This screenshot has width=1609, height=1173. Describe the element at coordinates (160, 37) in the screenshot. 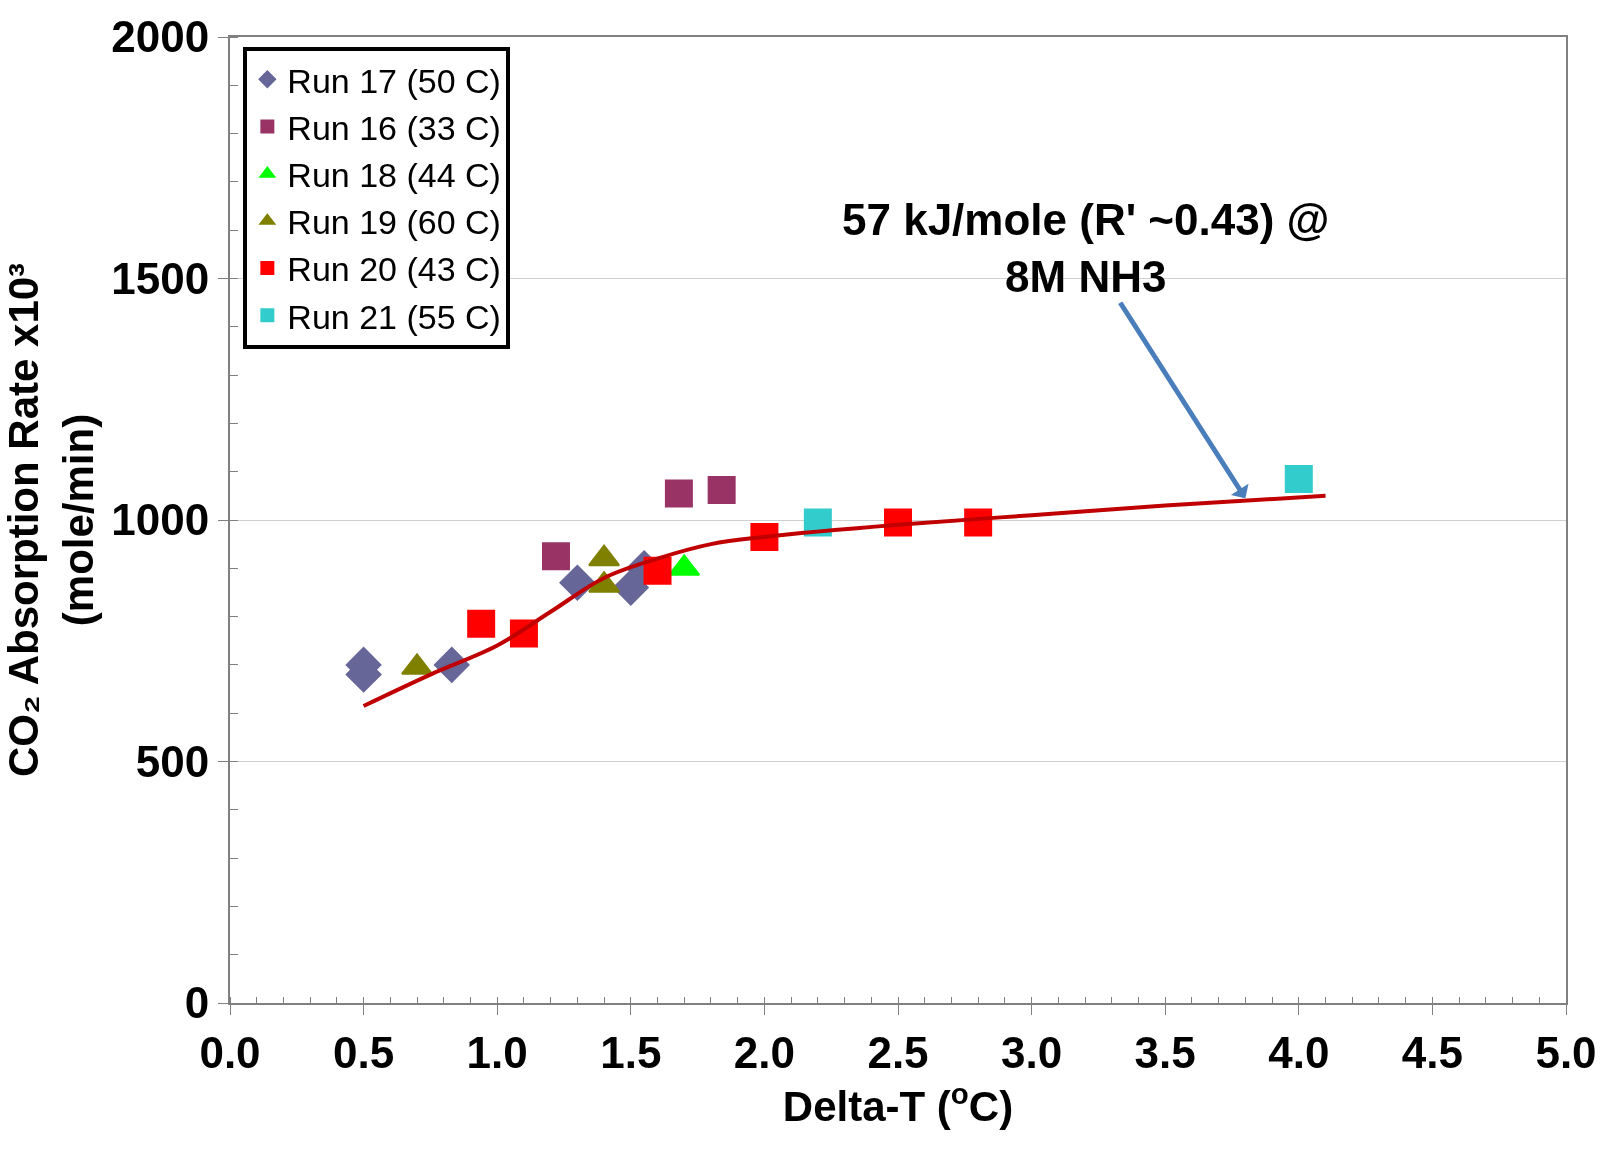

I see `y-tick-label: 2000` at that location.